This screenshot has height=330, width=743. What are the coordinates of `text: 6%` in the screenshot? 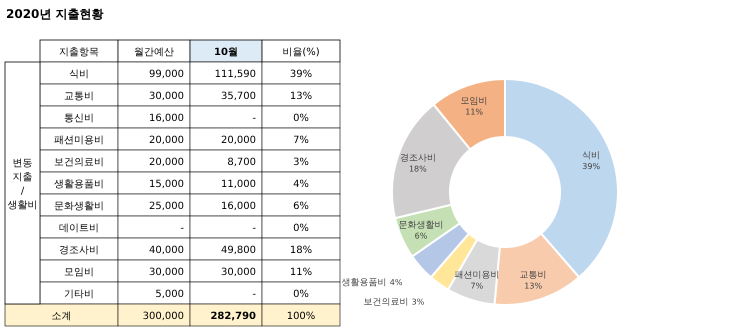 It's located at (301, 206).